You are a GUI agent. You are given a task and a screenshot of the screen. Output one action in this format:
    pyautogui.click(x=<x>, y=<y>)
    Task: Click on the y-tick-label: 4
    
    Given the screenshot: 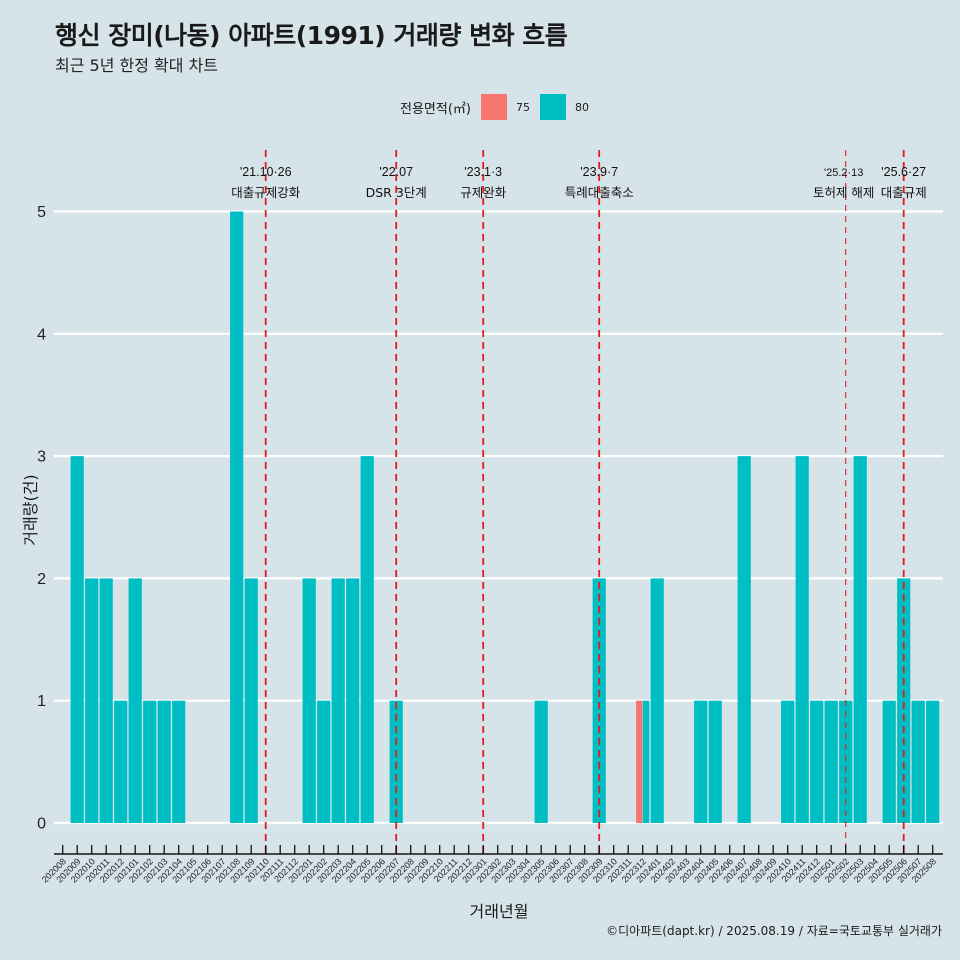 What is the action you would take?
    pyautogui.click(x=41, y=334)
    